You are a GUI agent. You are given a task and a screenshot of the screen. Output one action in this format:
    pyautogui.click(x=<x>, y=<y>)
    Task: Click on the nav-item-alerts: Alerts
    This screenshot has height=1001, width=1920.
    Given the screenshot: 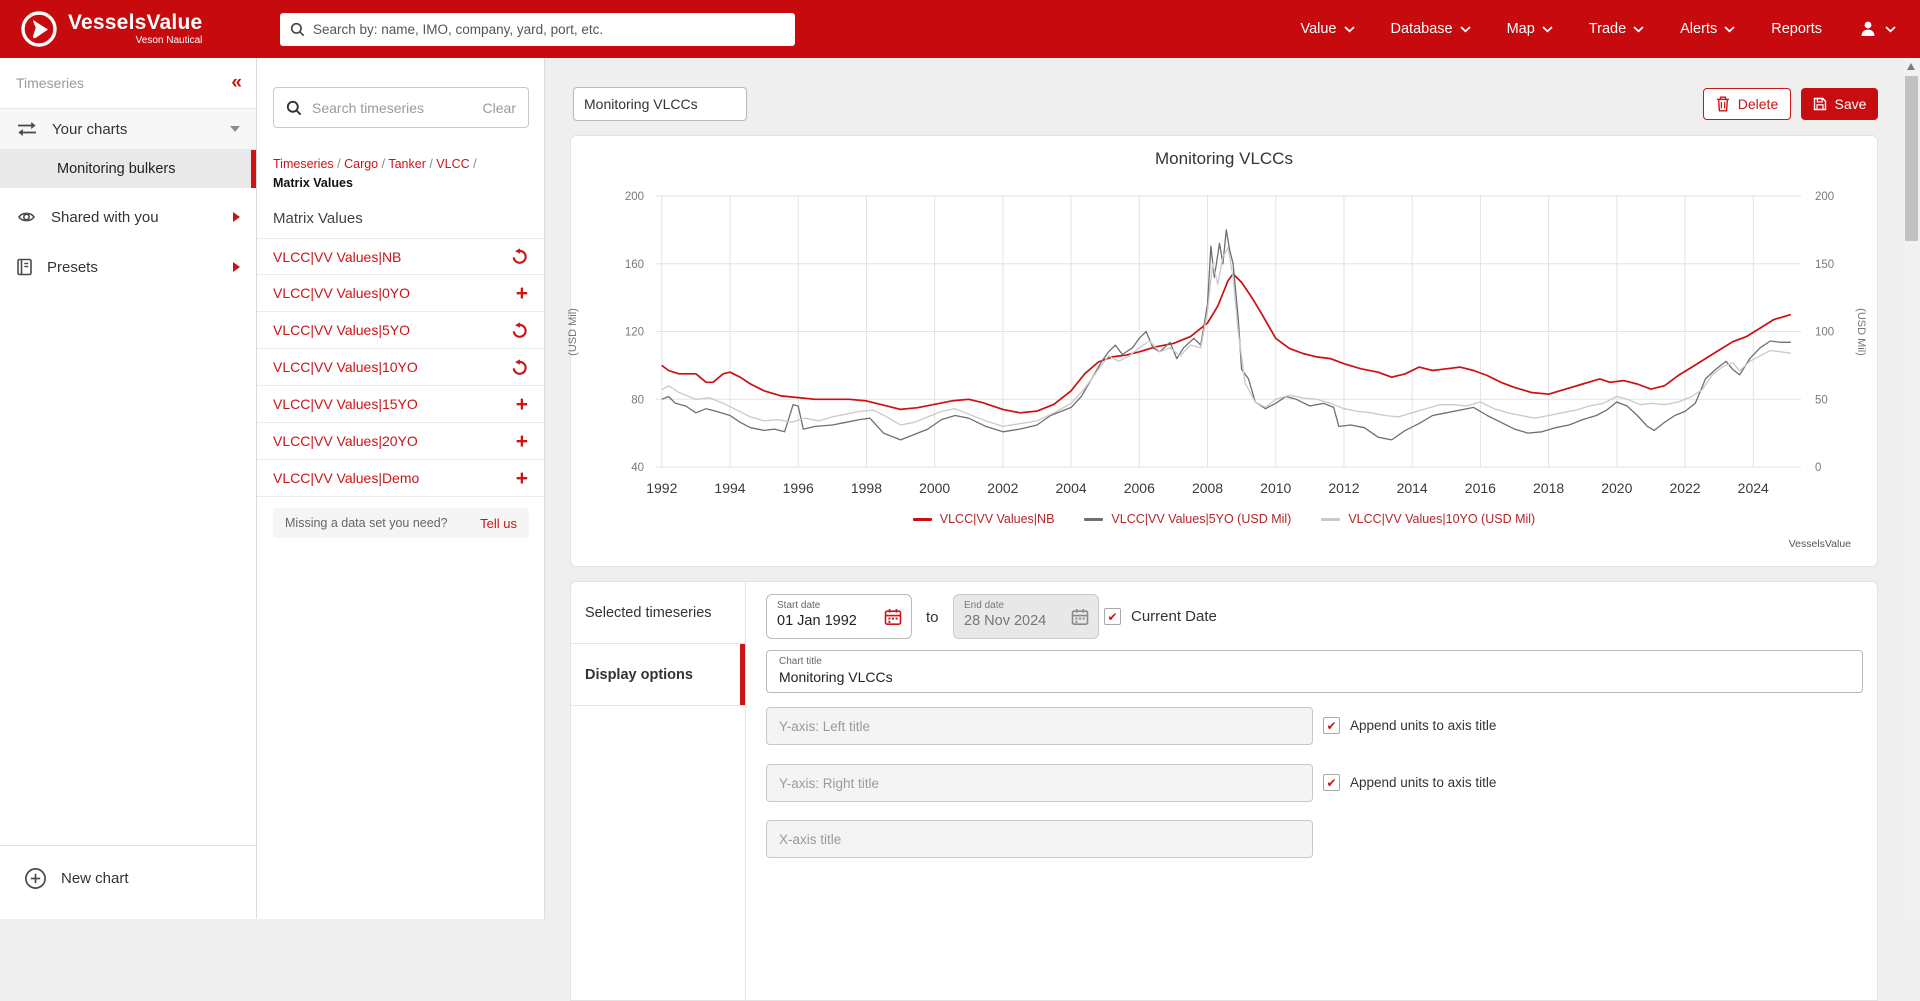 What is the action you would take?
    pyautogui.click(x=1707, y=29)
    